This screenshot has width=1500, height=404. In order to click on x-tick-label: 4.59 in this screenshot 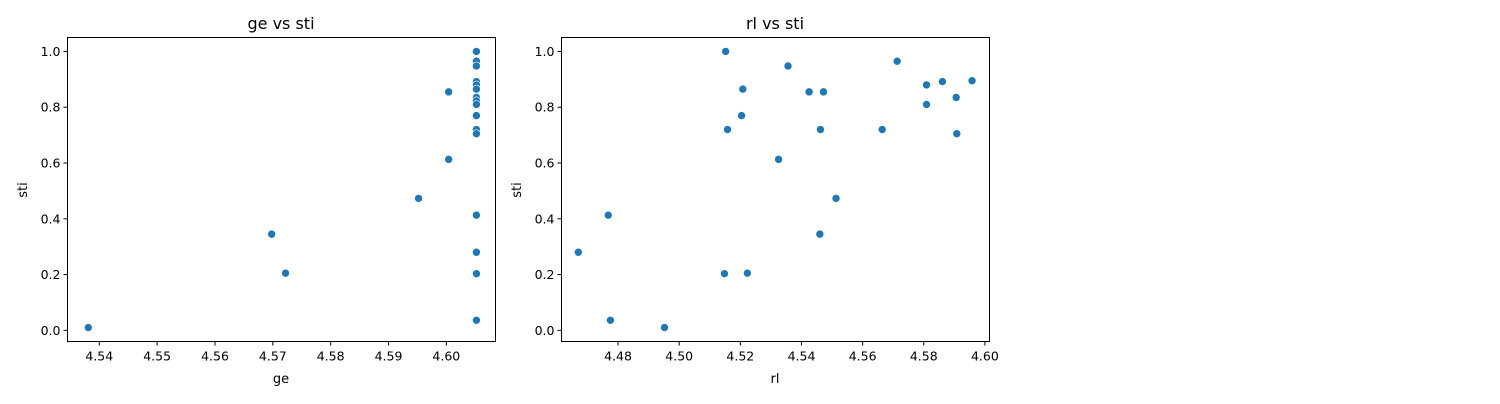, I will do `click(389, 356)`.